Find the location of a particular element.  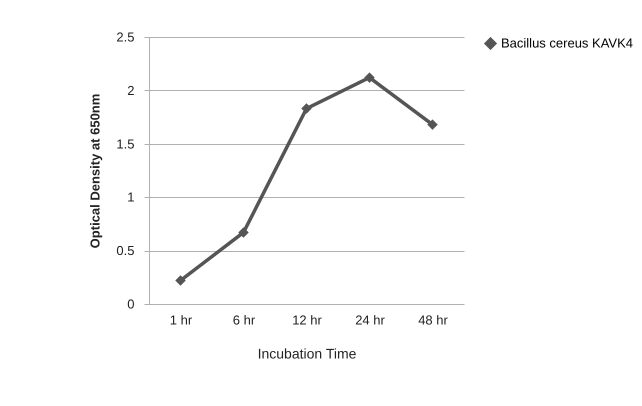

y-tick-label: 2 is located at coordinates (130, 90).